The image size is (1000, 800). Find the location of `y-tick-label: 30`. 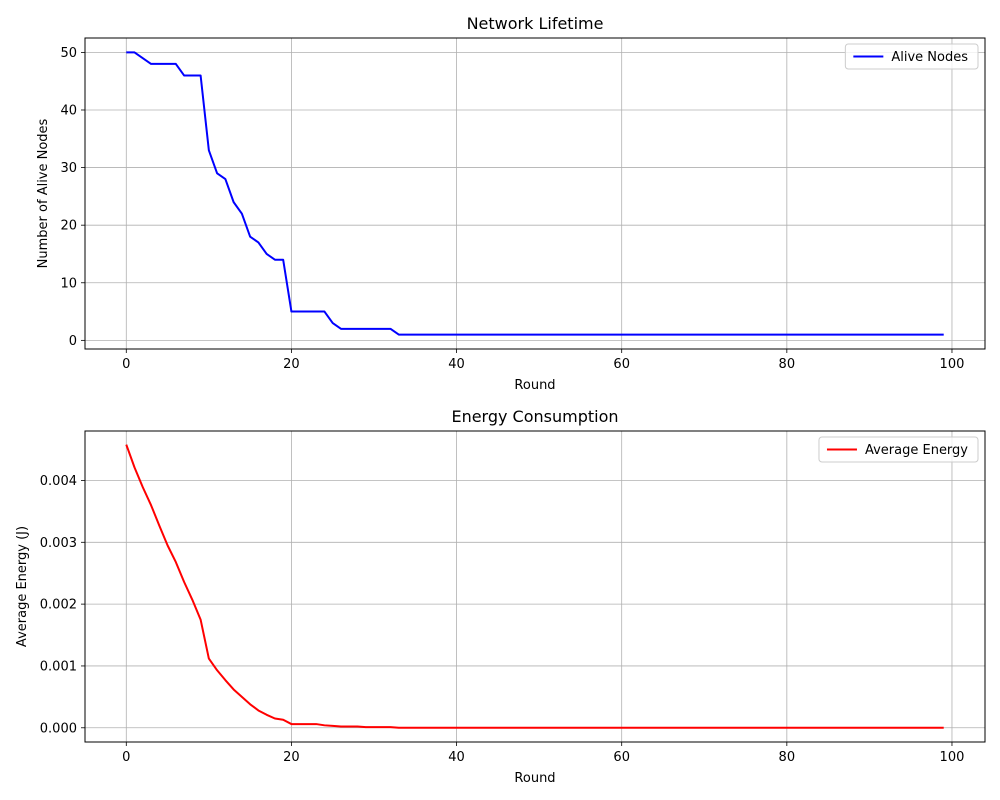

y-tick-label: 30 is located at coordinates (68, 168).